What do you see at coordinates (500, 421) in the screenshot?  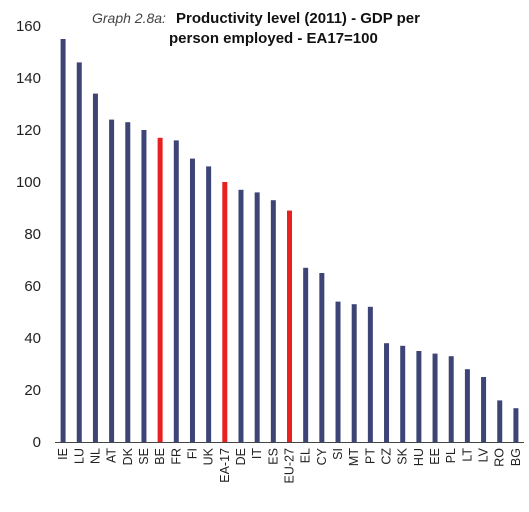 I see `bar-ro` at bounding box center [500, 421].